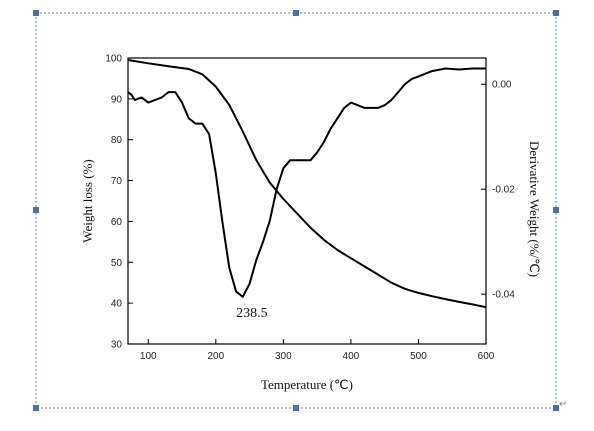 The width and height of the screenshot is (594, 431). I want to click on y-axis-right-title: Derivative Weight (%/℃), so click(534, 209).